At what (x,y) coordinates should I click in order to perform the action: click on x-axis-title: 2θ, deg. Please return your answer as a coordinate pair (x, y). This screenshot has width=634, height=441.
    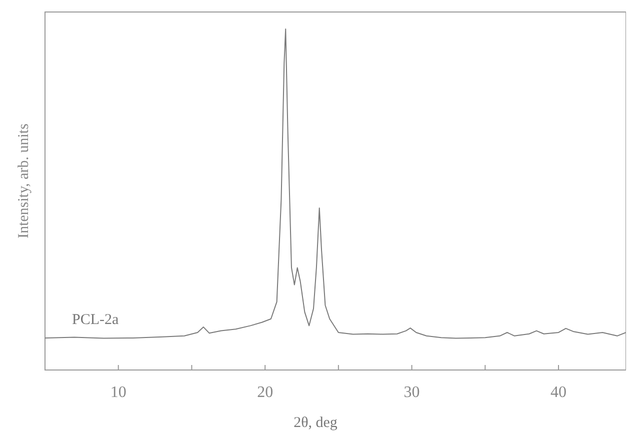
    Looking at the image, I should click on (316, 423).